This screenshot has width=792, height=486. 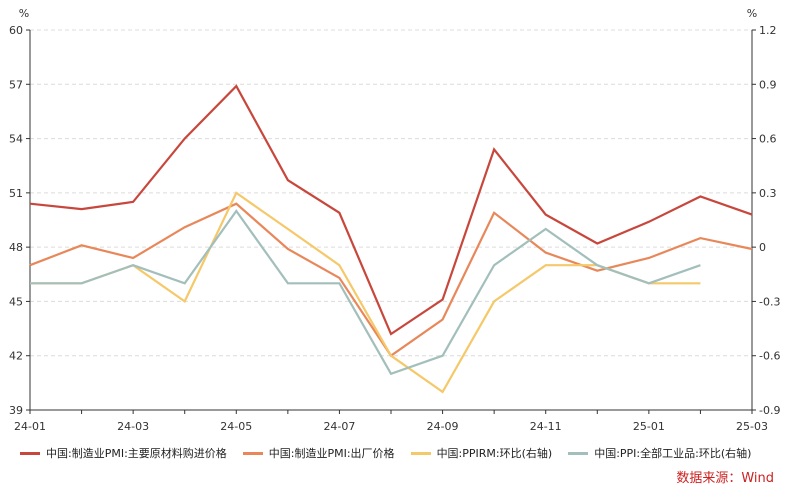 I want to click on x-tick-label: 24-01, so click(x=30, y=426).